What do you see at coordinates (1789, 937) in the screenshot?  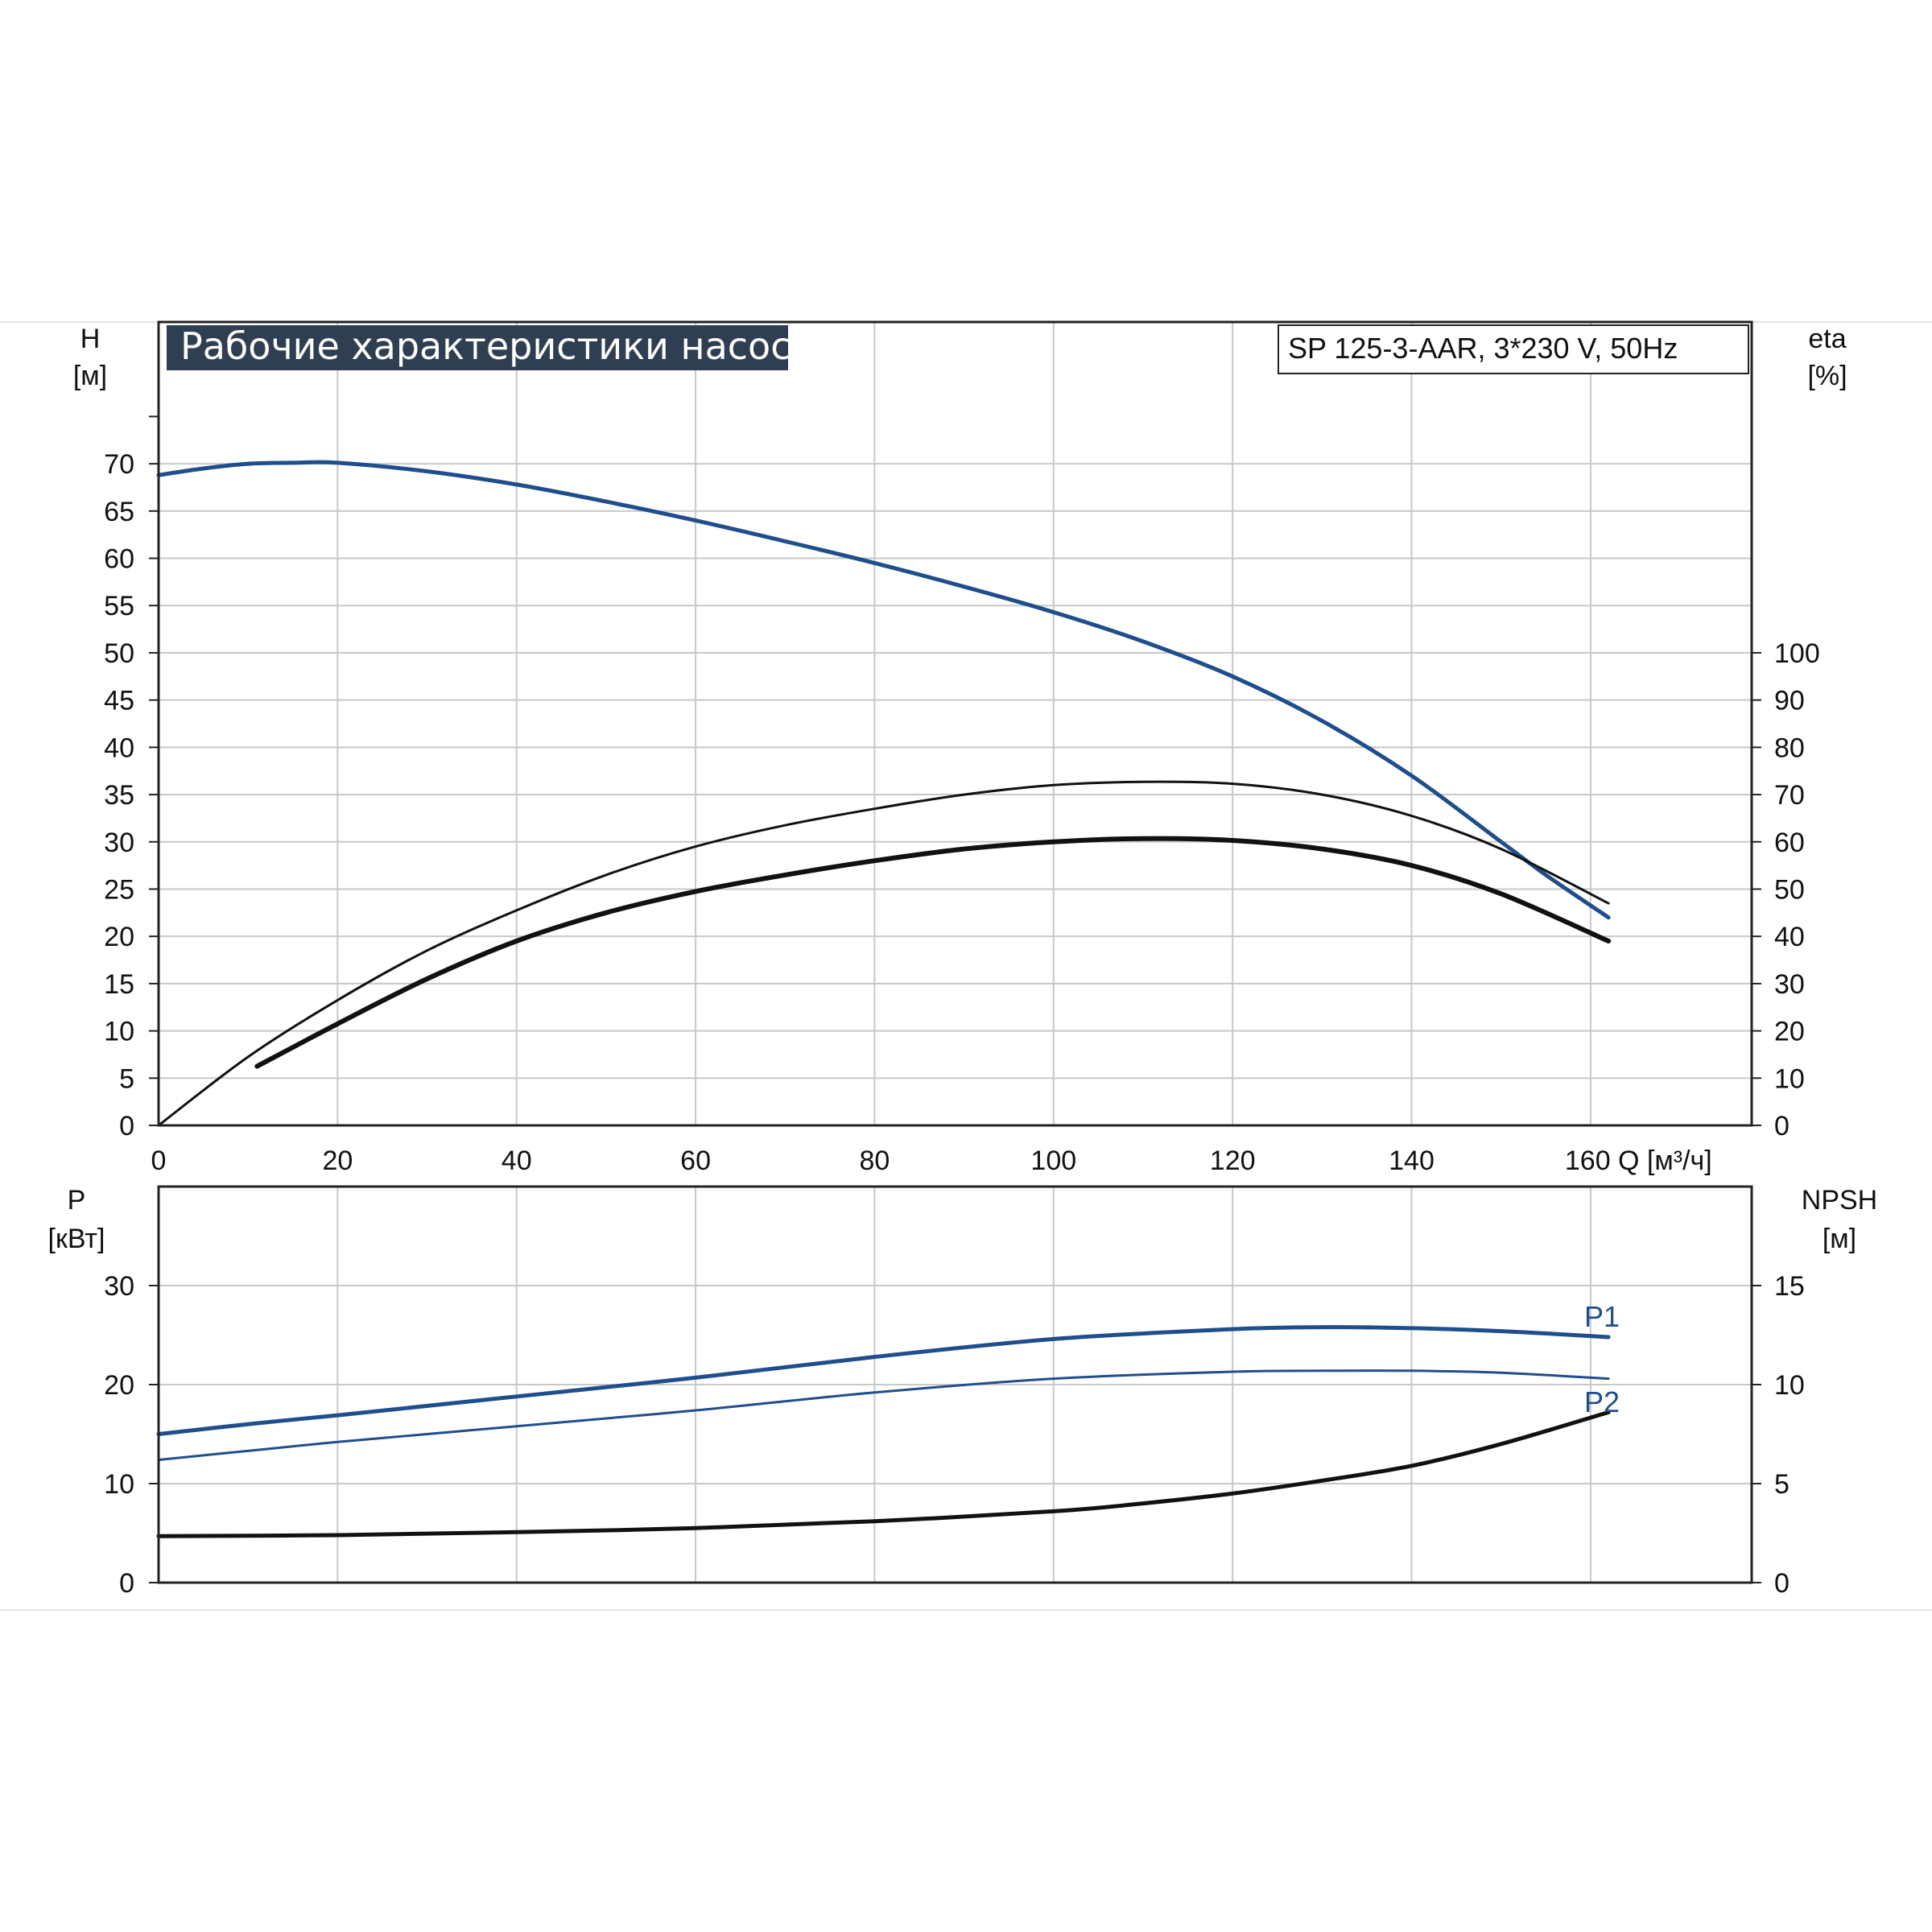 I see `right-tick-label: 40` at bounding box center [1789, 937].